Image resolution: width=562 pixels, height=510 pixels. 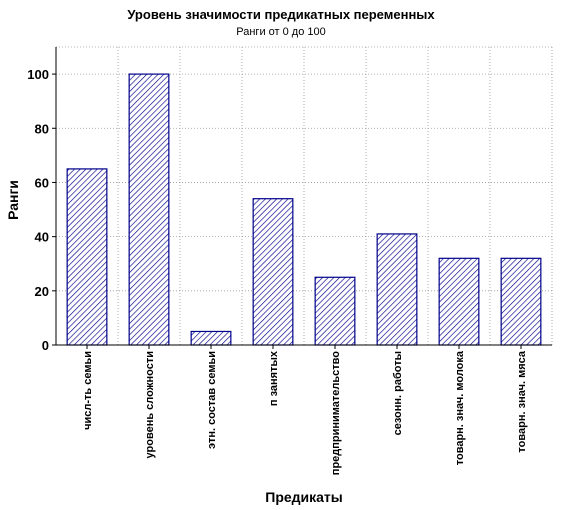 I want to click on x-tick-label: п занятых, so click(x=274, y=378).